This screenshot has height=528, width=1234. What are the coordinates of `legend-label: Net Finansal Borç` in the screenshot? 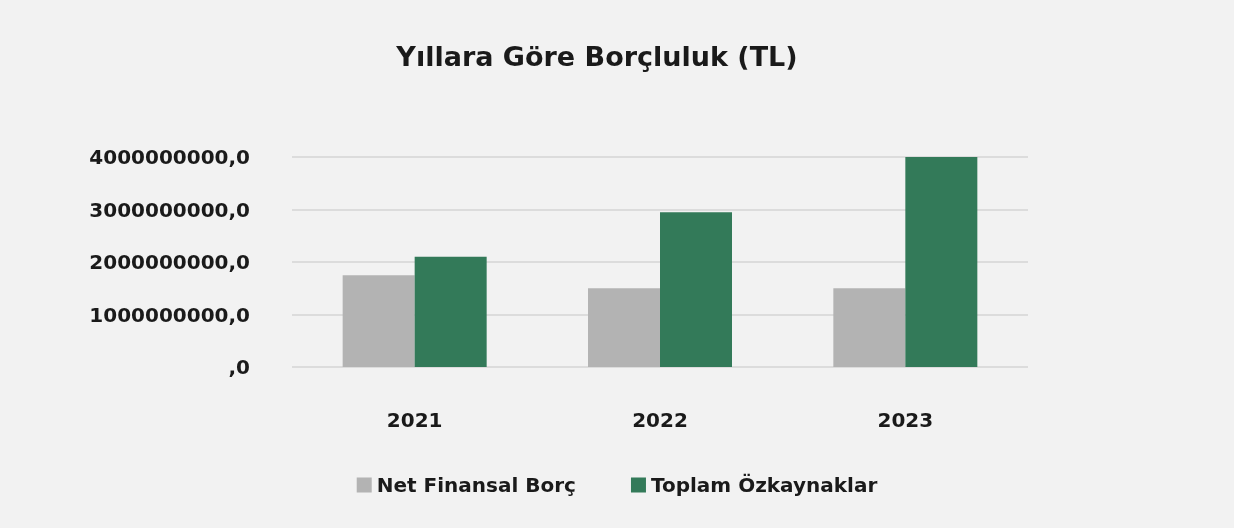 It's located at (476, 485).